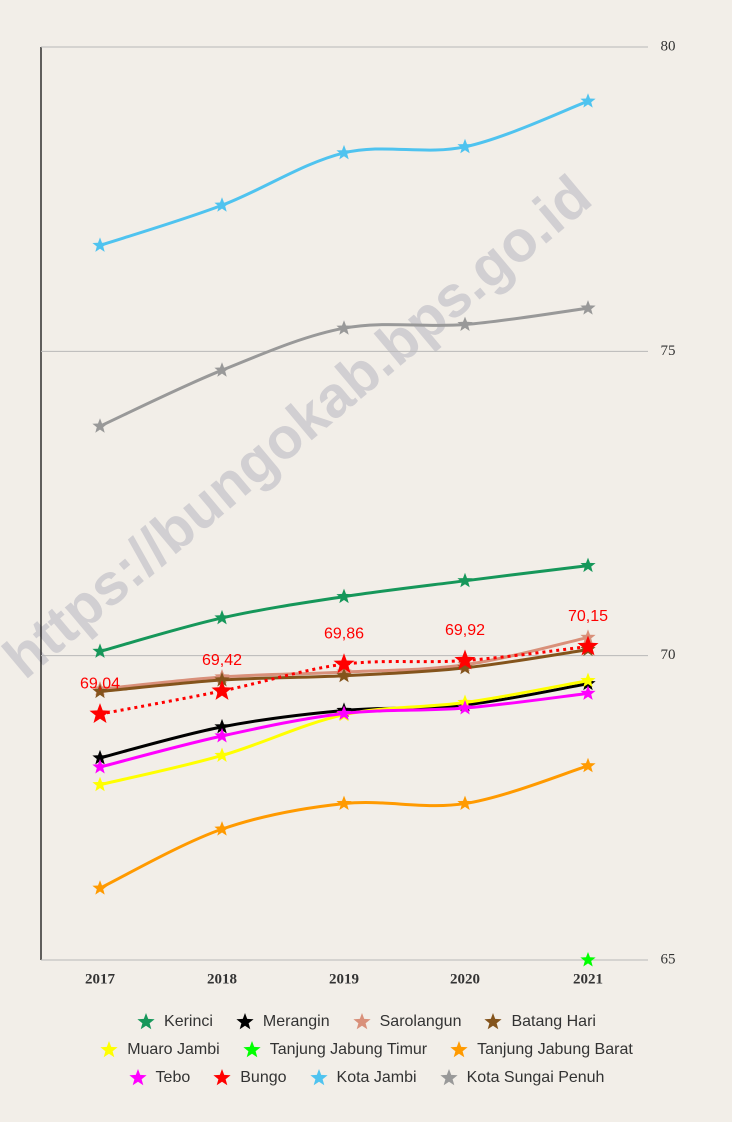 The image size is (732, 1122). What do you see at coordinates (553, 1021) in the screenshot?
I see `legend-label: Batang Hari` at bounding box center [553, 1021].